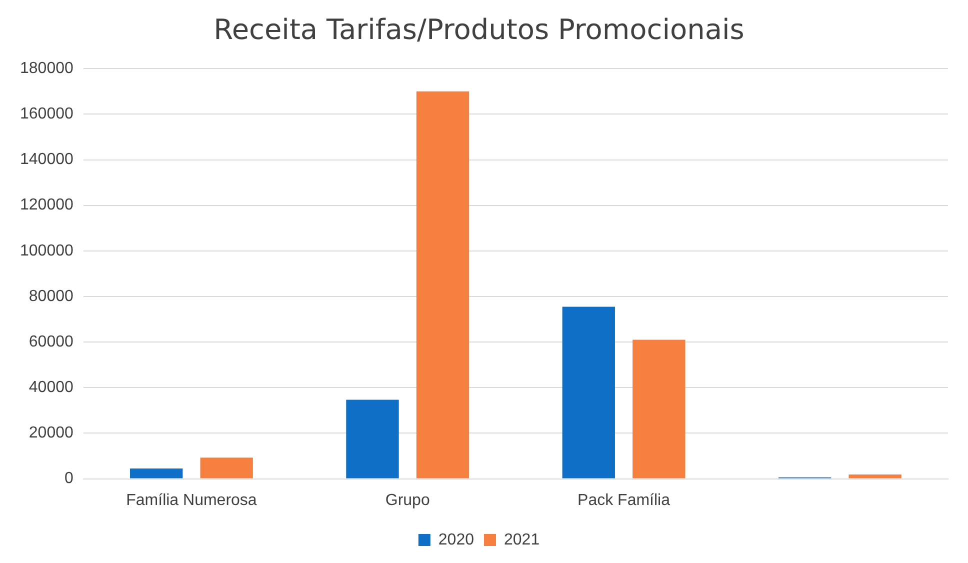 This screenshot has height=563, width=968. I want to click on y-tick-label: 120000, so click(47, 205).